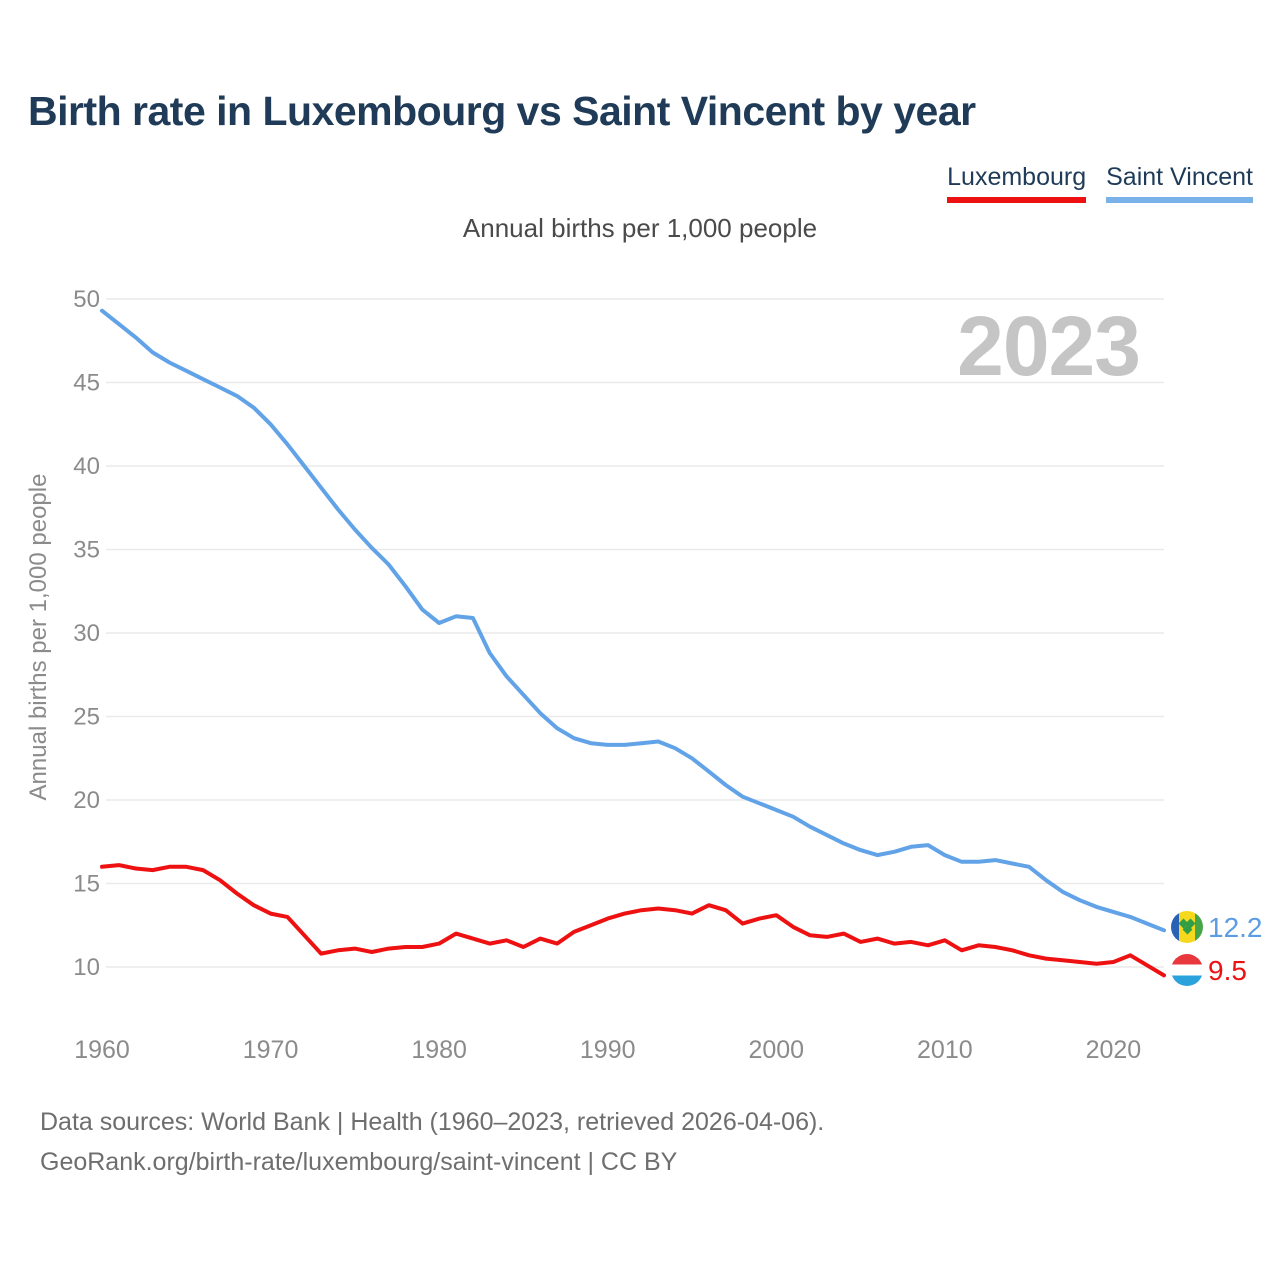  Describe the element at coordinates (1090, 183) in the screenshot. I see `legend: Luxembourg Saint Vincent` at that location.